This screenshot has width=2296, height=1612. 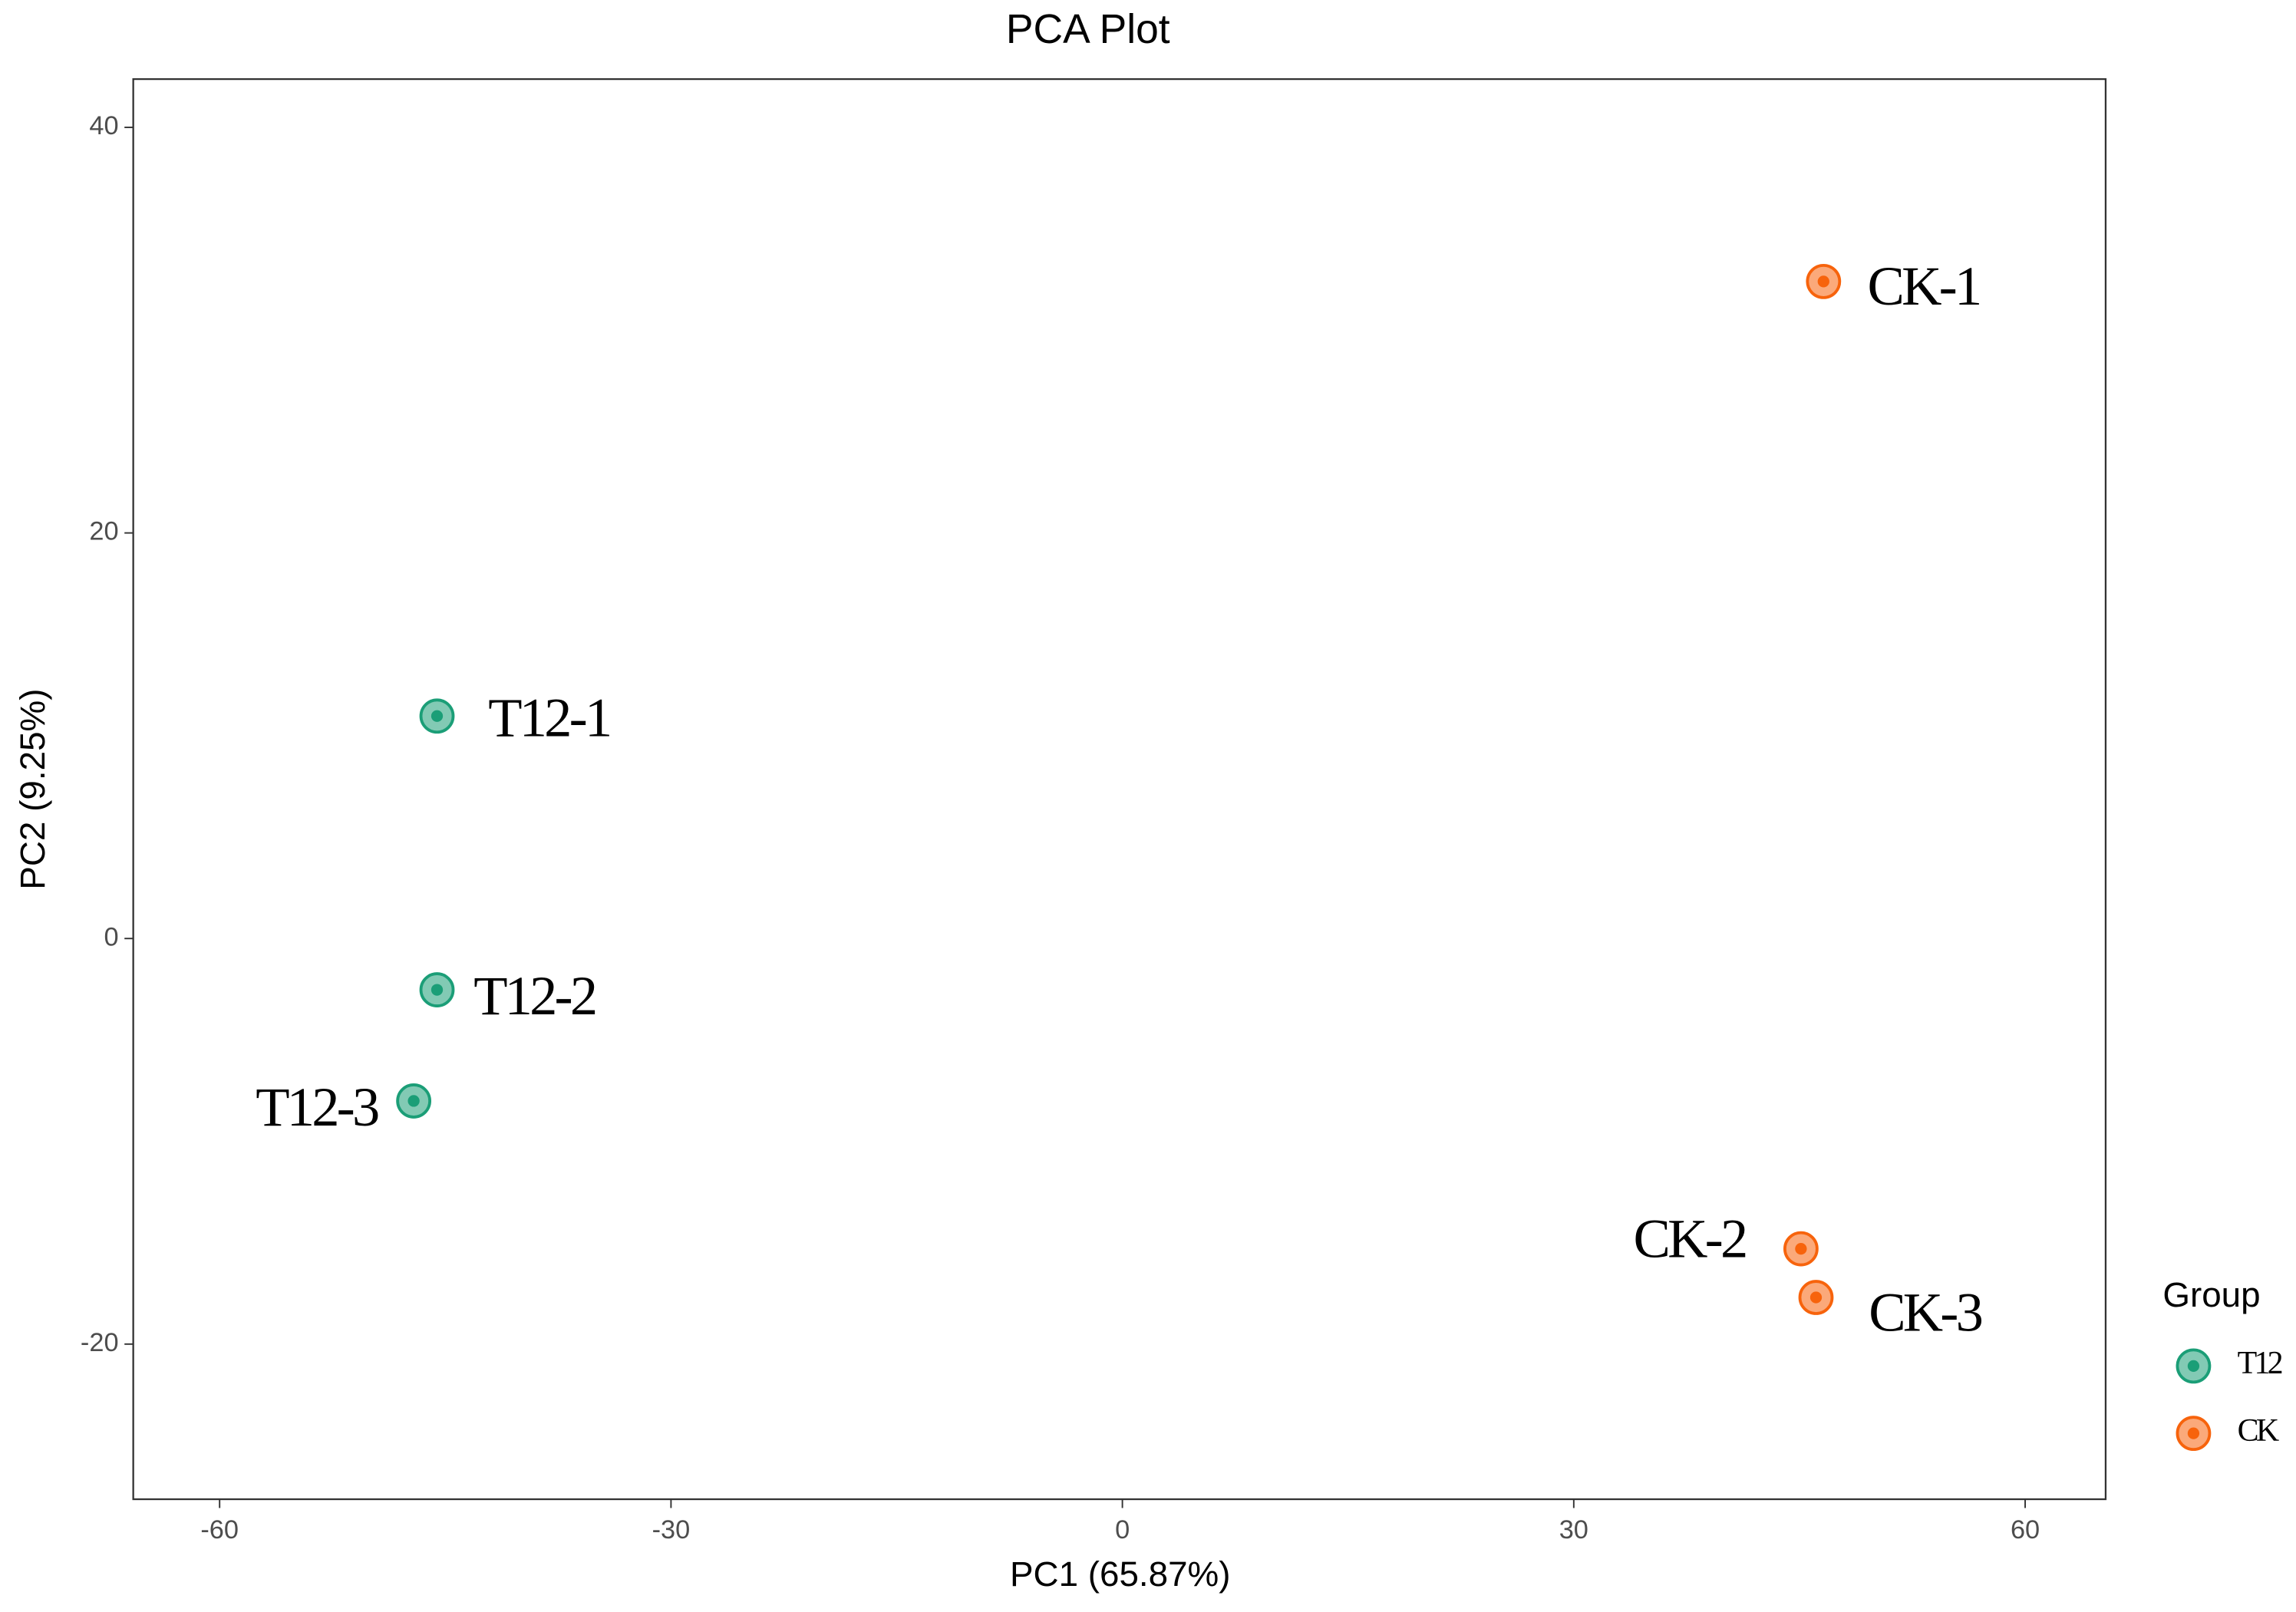 I want to click on y-axis-title: PC2 (9.25%), so click(x=32, y=789).